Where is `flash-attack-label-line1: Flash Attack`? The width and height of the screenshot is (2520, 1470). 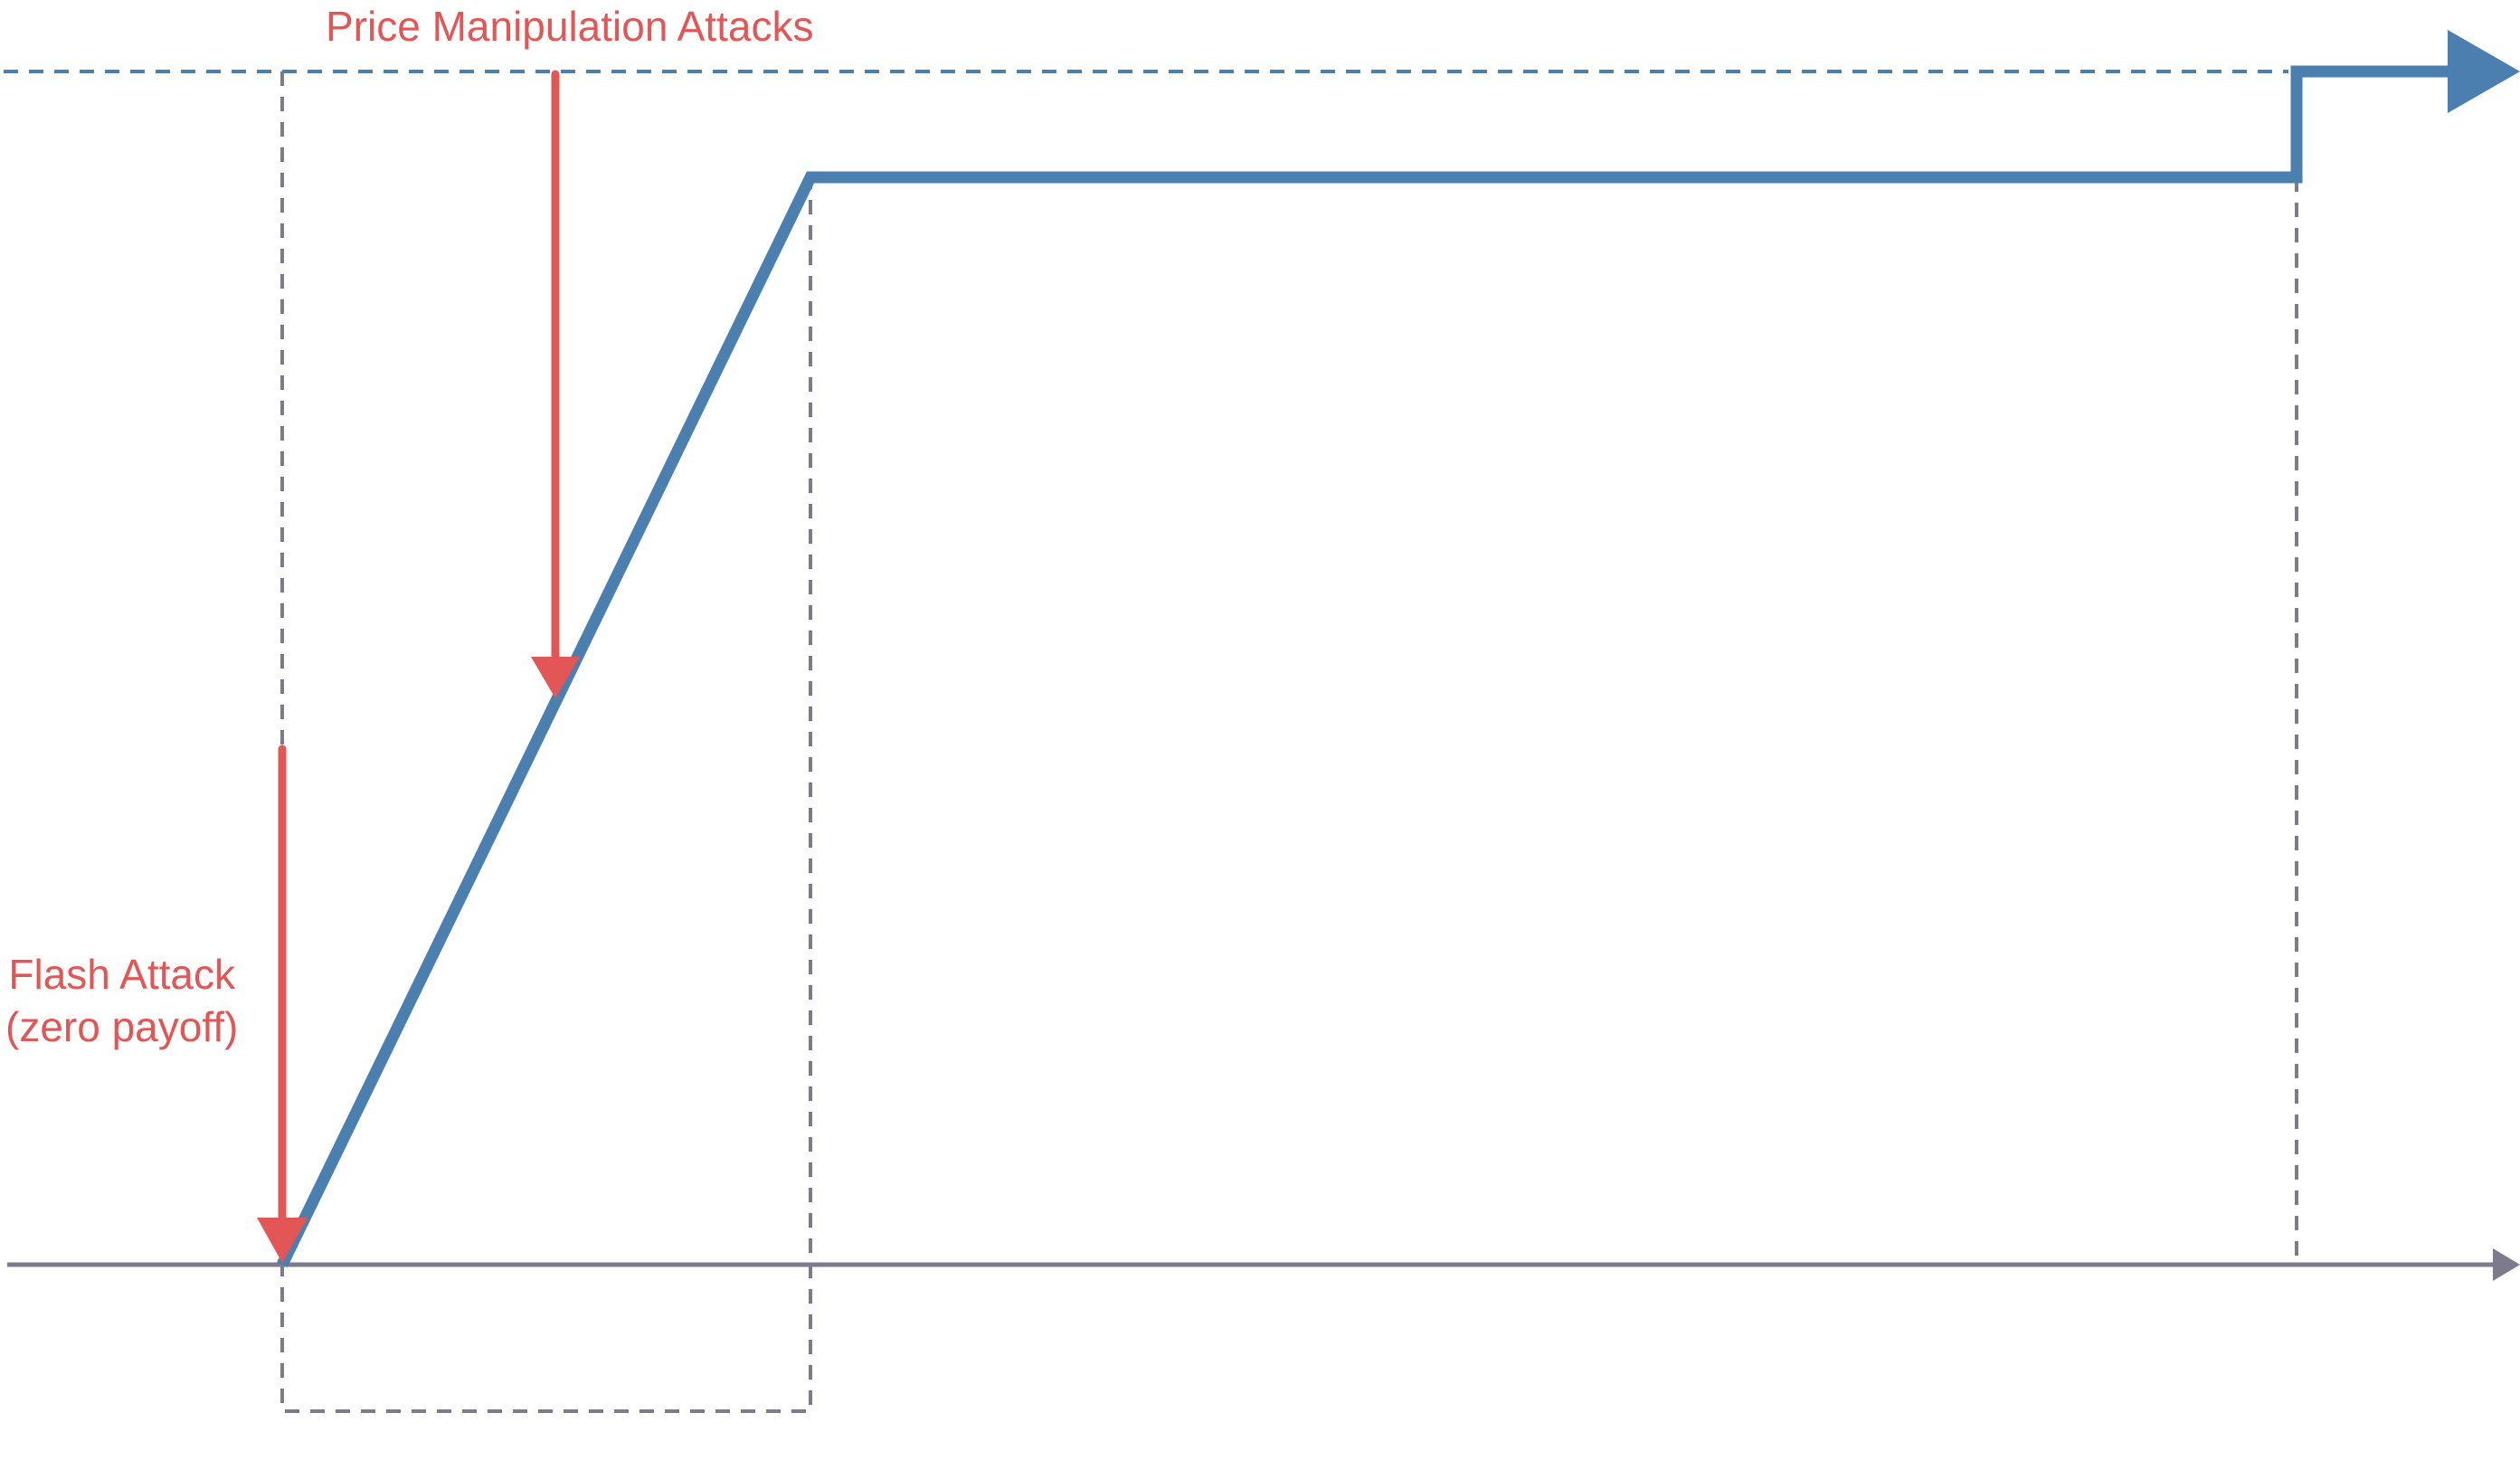 flash-attack-label-line1: Flash Attack is located at coordinates (122, 975).